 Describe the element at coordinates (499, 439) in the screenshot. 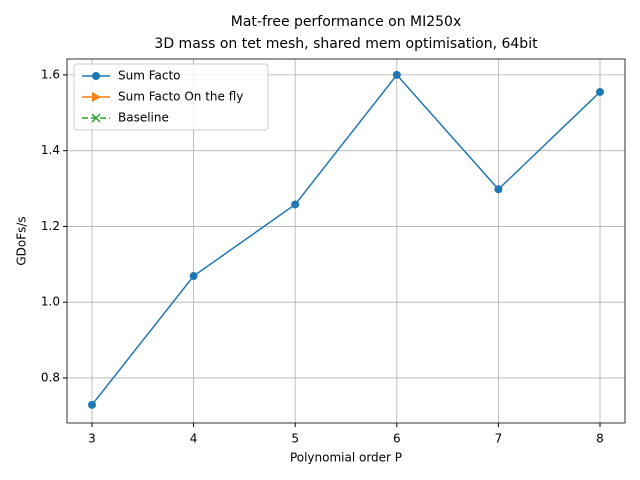

I see `x-tick-label: 7` at that location.